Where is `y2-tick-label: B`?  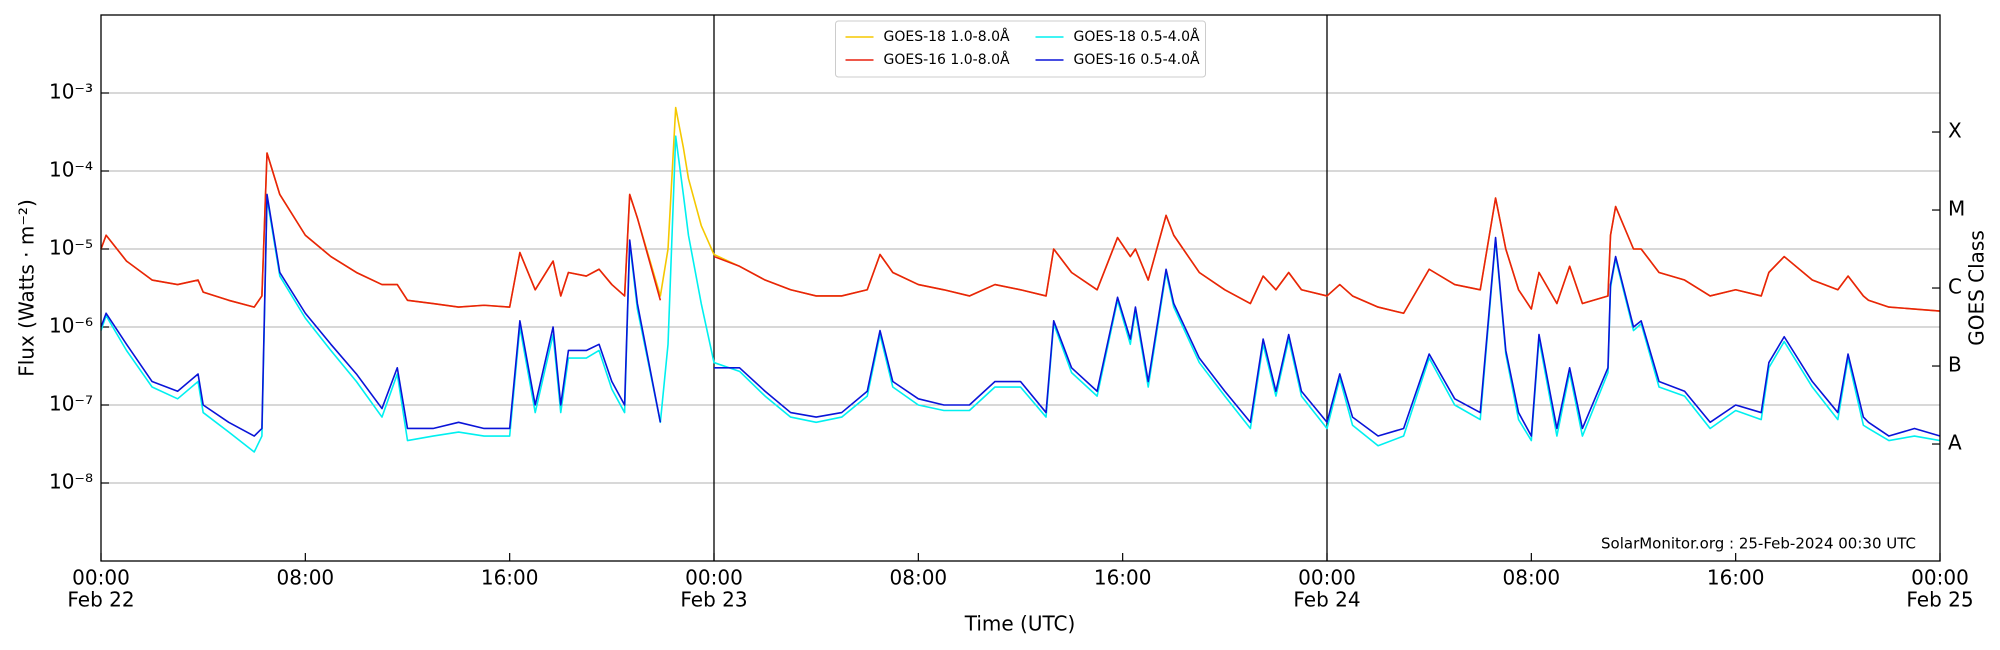
y2-tick-label: B is located at coordinates (1955, 365).